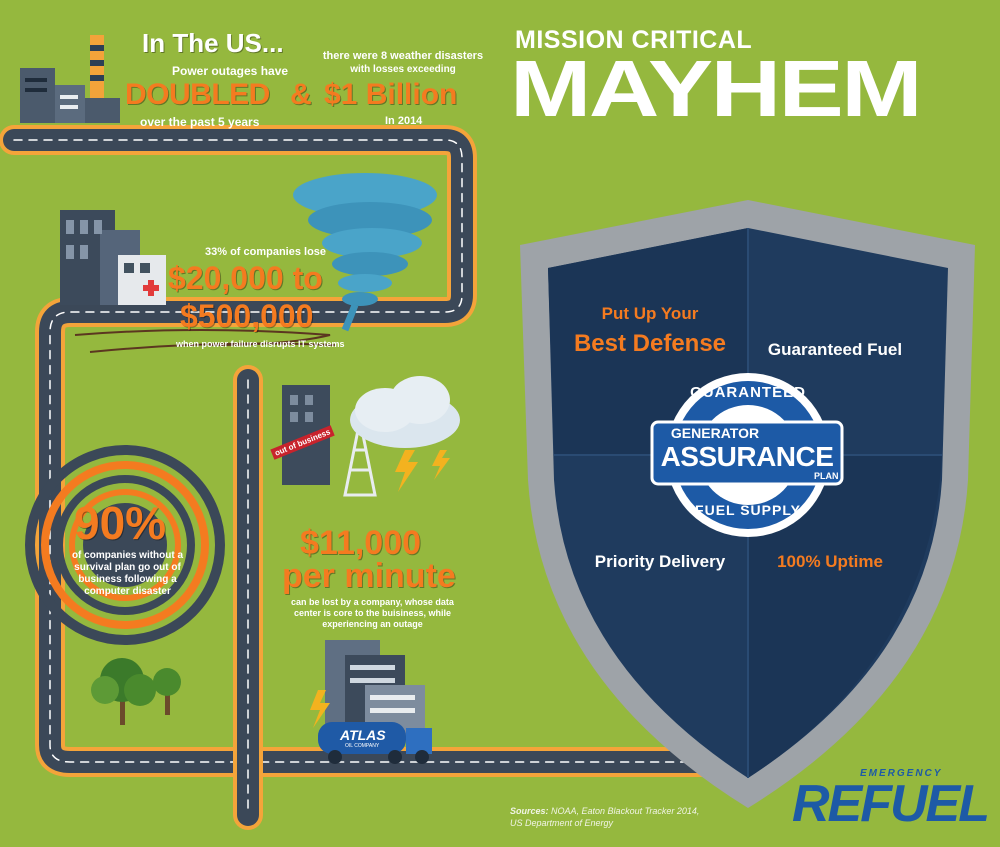 The width and height of the screenshot is (1000, 847). I want to click on refuel-logo: REFUEL, so click(891, 804).